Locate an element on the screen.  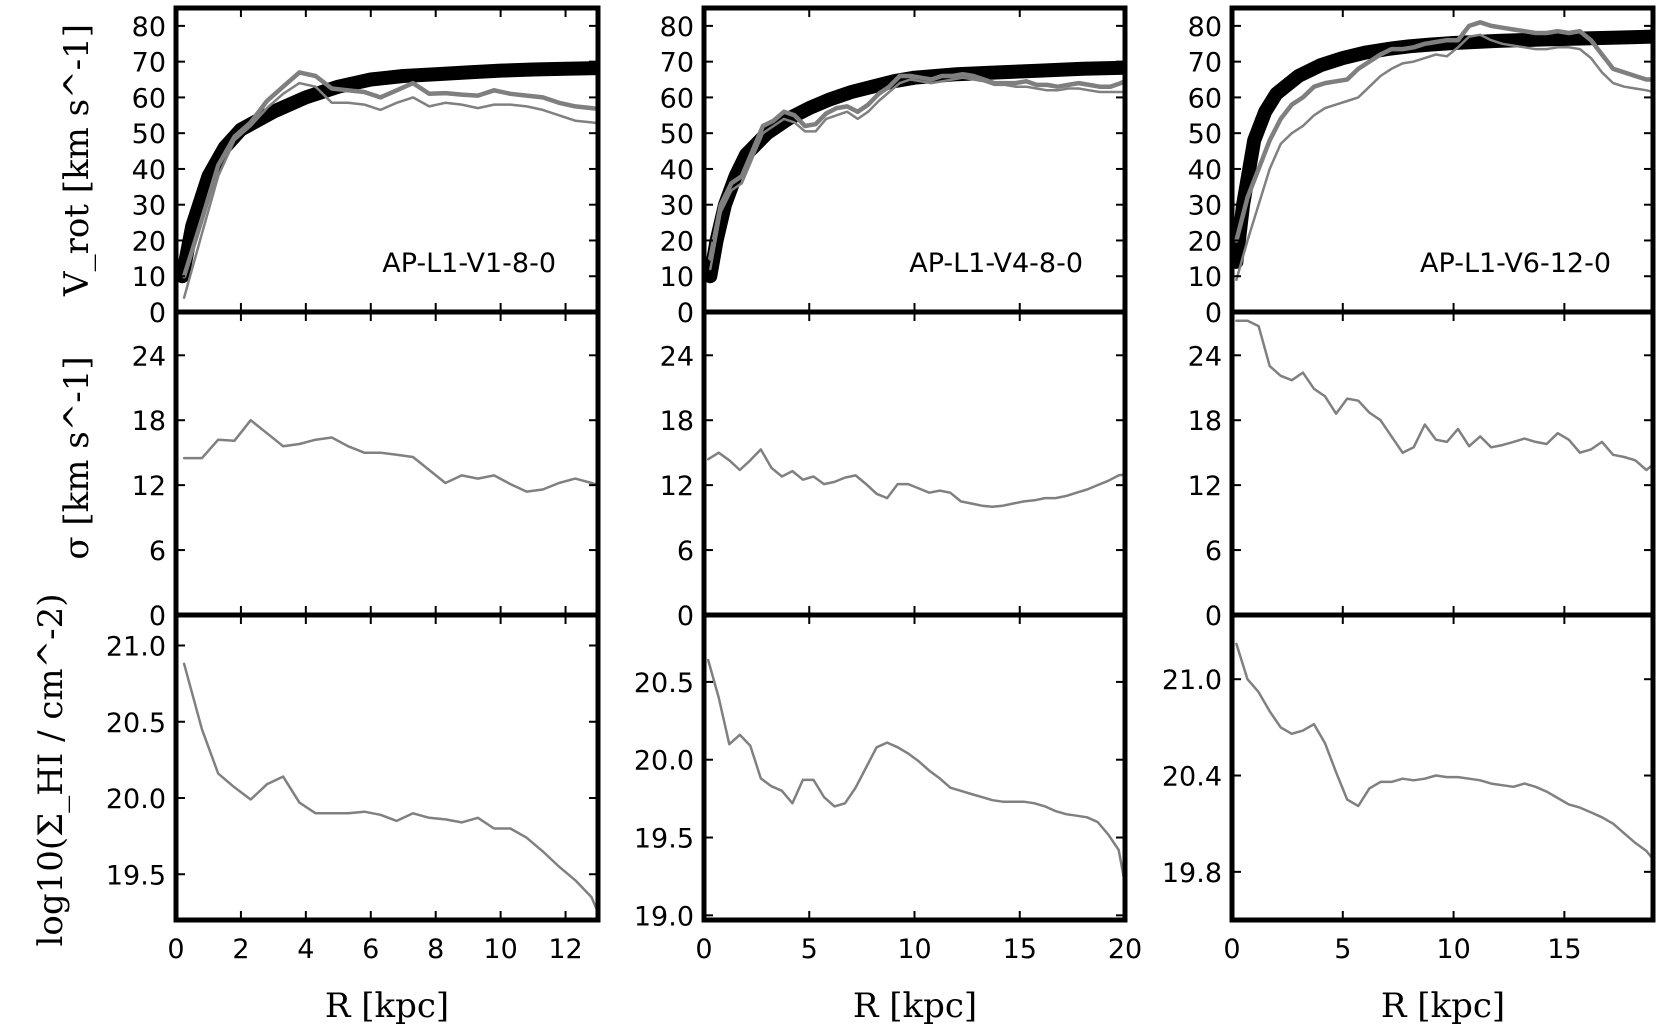
xtick-label: 12 is located at coordinates (565, 949).